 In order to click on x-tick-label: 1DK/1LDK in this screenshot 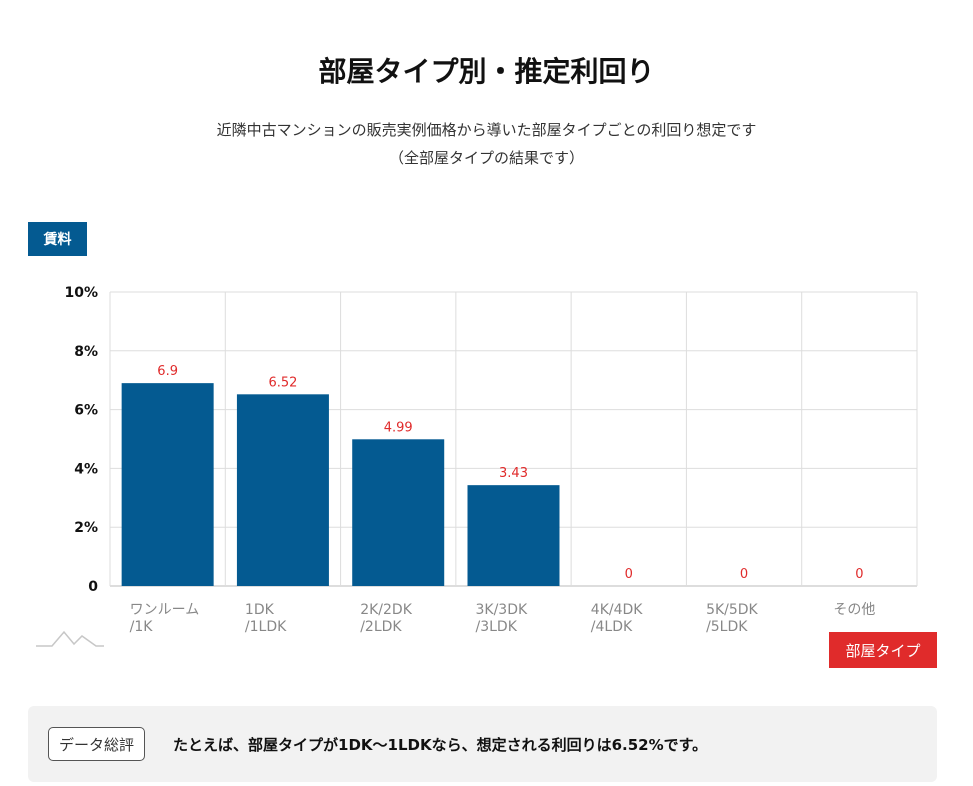, I will do `click(266, 618)`.